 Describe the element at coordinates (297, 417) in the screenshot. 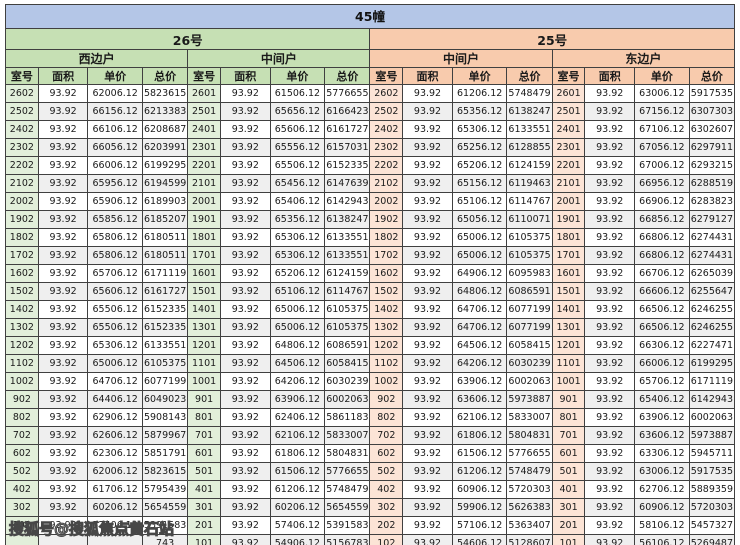

I see `unit-price-cell: 62406.12` at that location.